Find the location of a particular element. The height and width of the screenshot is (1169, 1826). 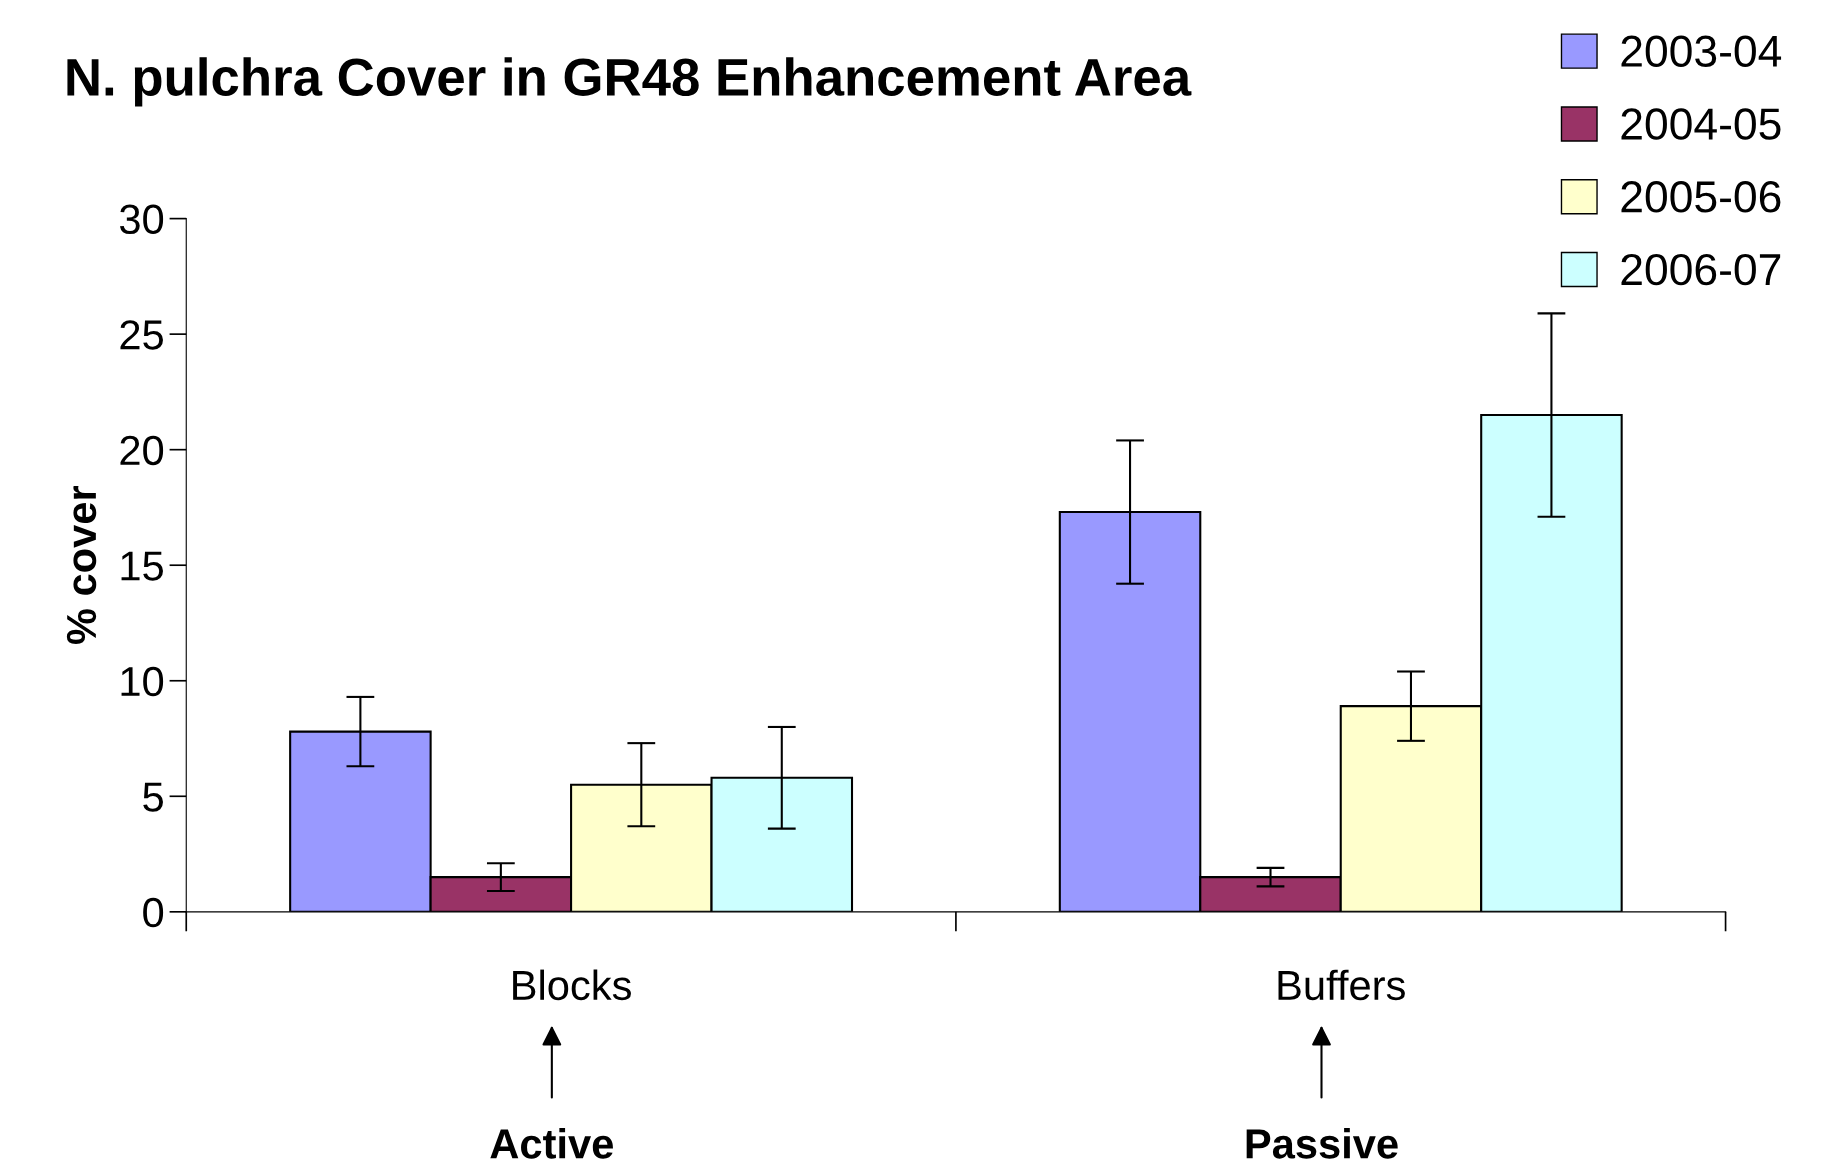

legend-label: 2004-05 is located at coordinates (1701, 124).